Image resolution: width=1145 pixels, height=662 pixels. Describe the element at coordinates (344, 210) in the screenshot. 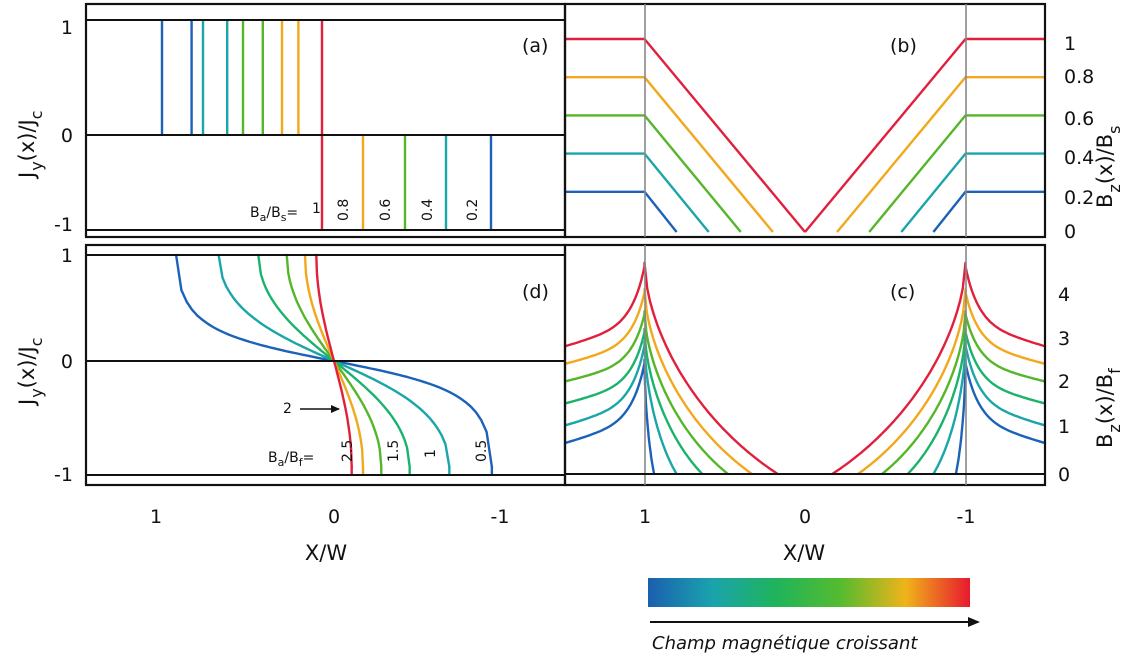

I see `panel-a-series-label: 0.8` at that location.